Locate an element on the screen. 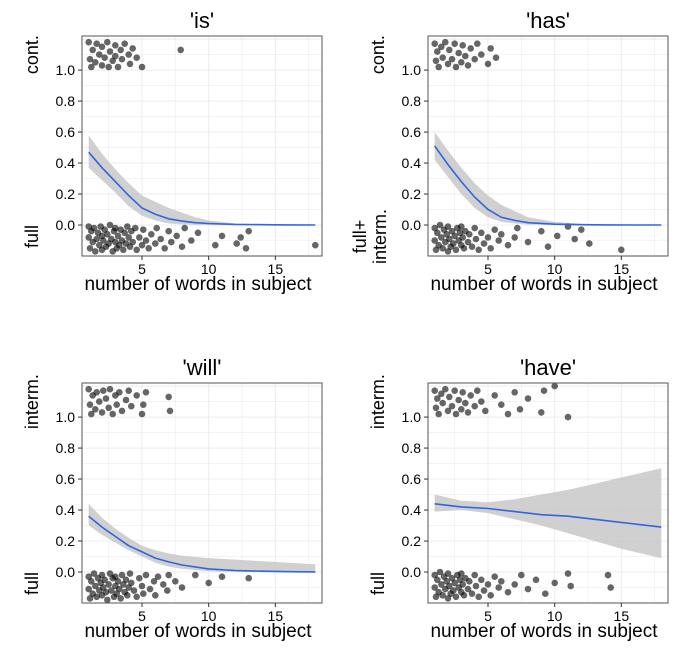  y-category-label-low: full+interm. is located at coordinates (370, 236).